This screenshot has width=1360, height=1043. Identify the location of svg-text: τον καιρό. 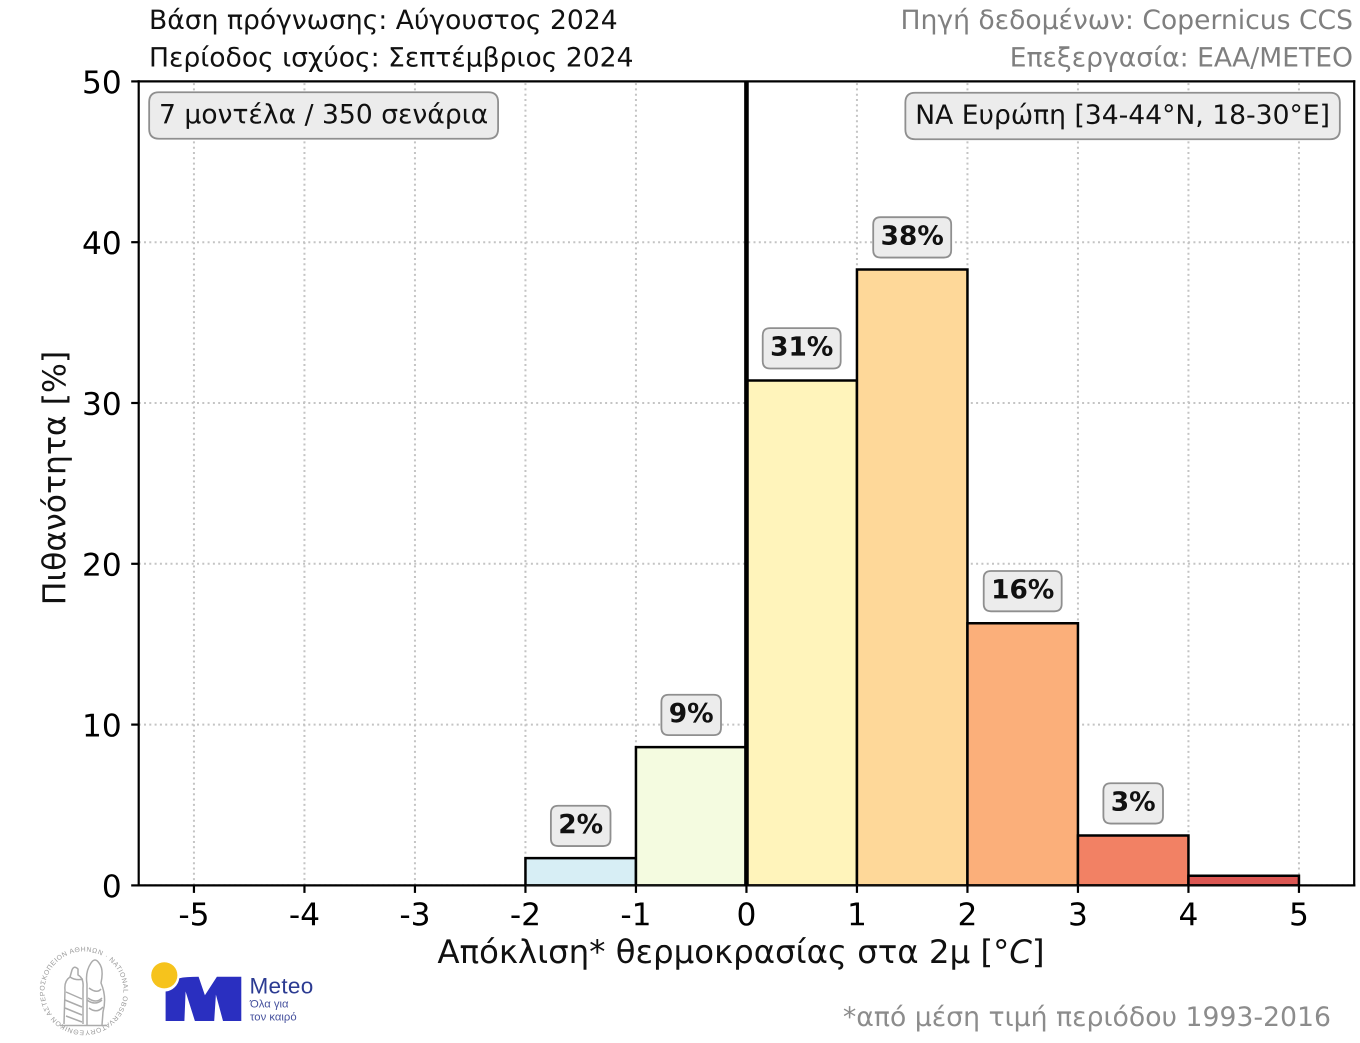
(273, 1017).